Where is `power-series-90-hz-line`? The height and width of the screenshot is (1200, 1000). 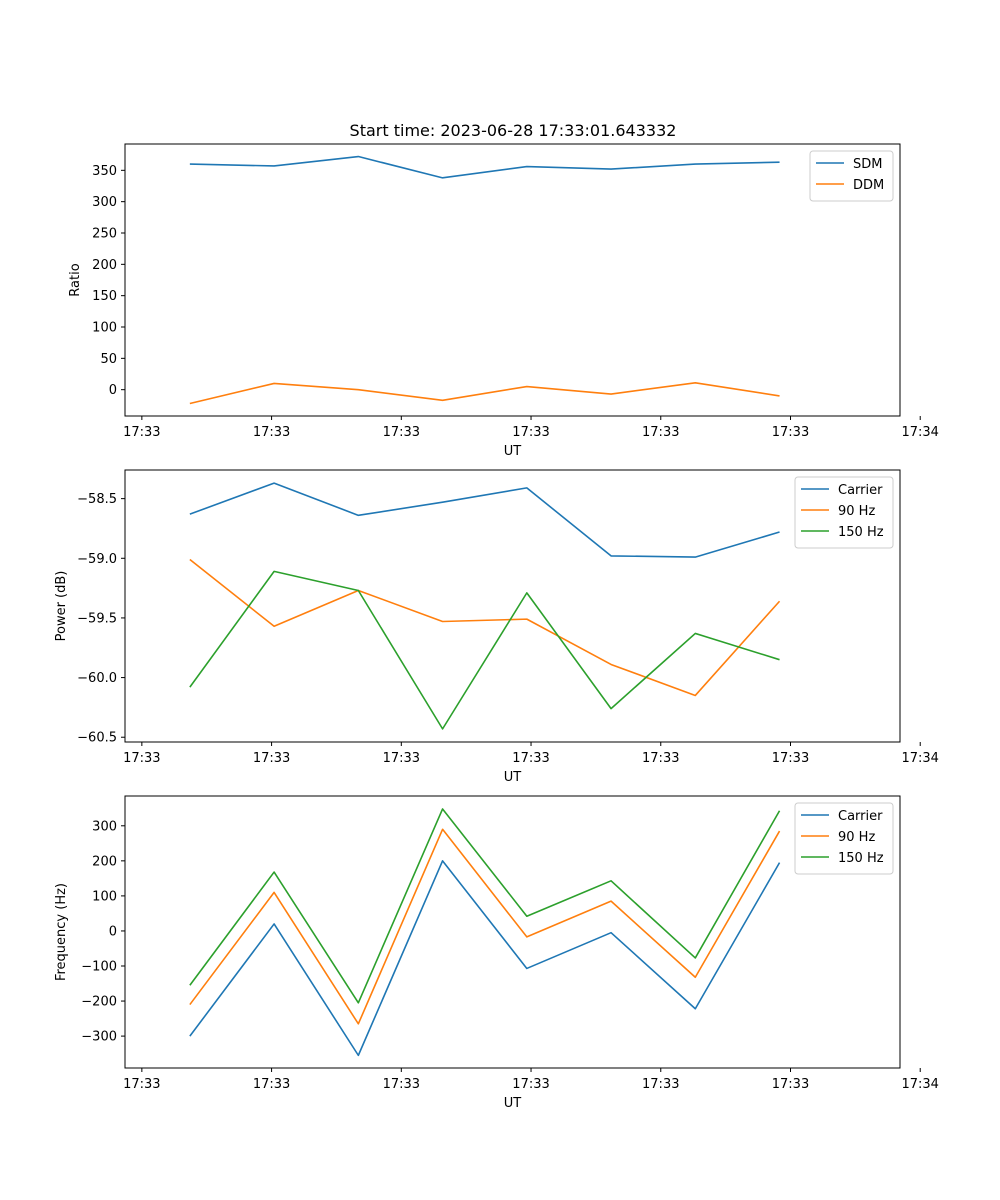
power-series-90-hz-line is located at coordinates (485, 627).